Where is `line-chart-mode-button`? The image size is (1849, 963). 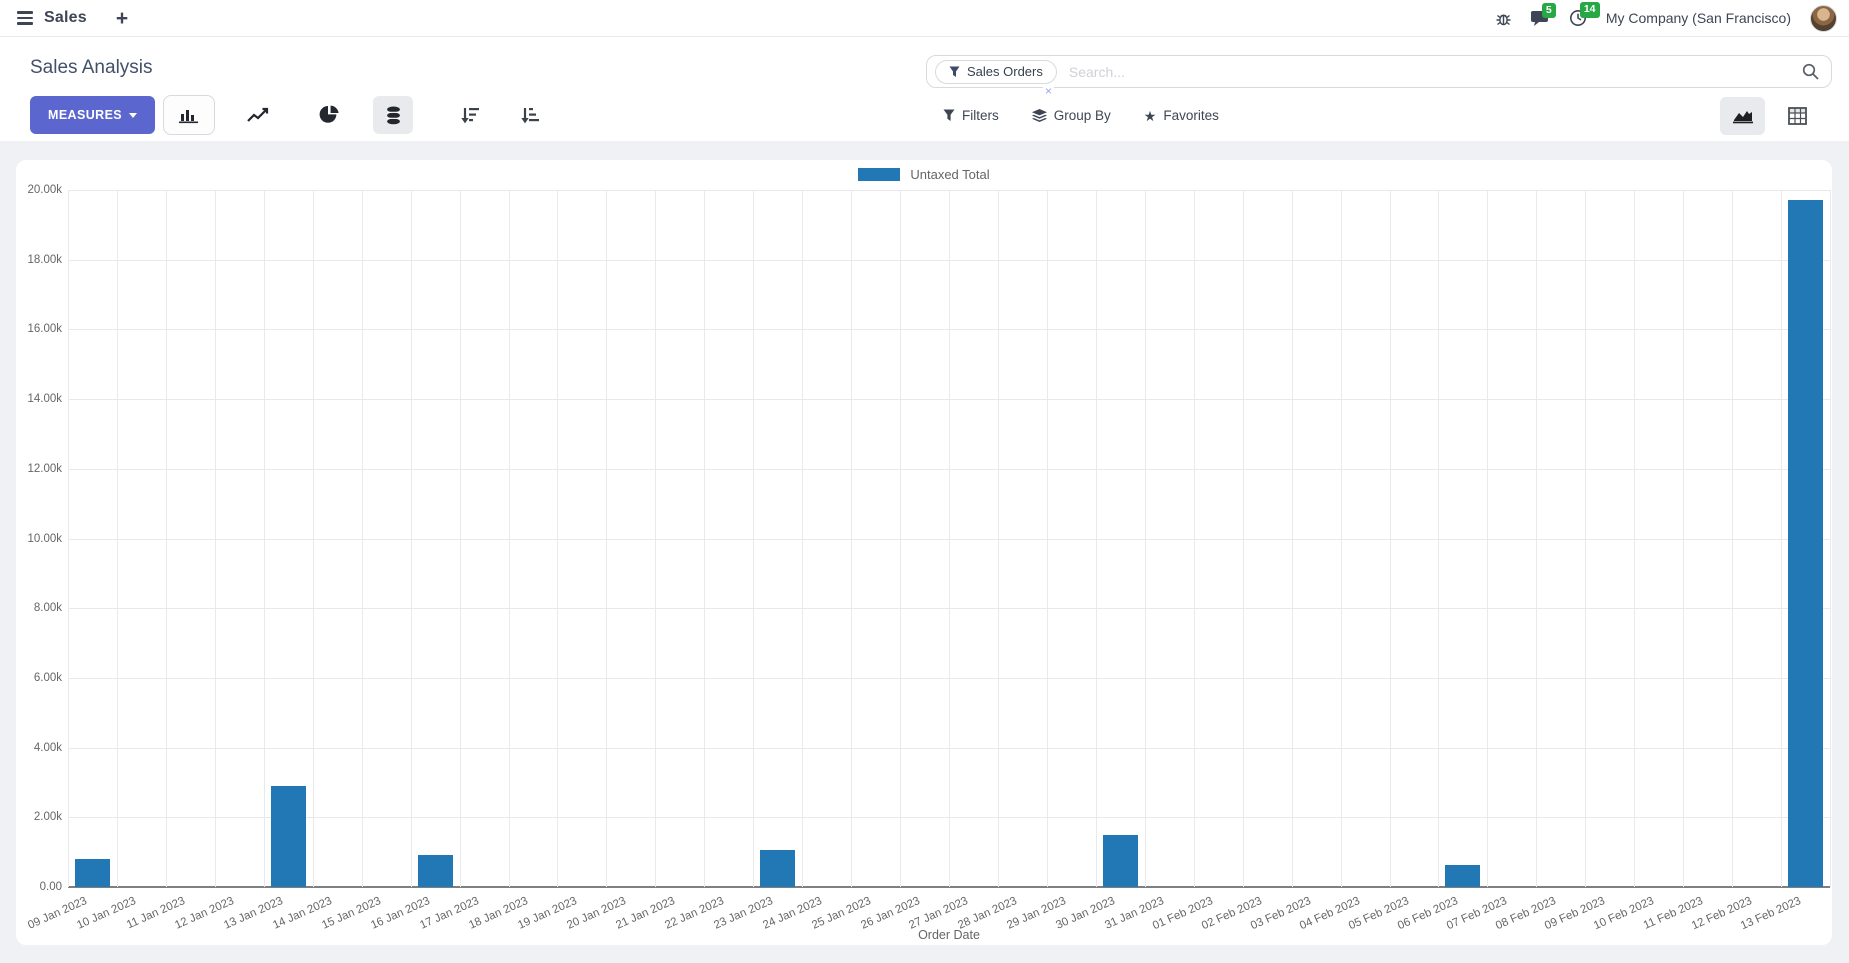
line-chart-mode-button is located at coordinates (259, 115).